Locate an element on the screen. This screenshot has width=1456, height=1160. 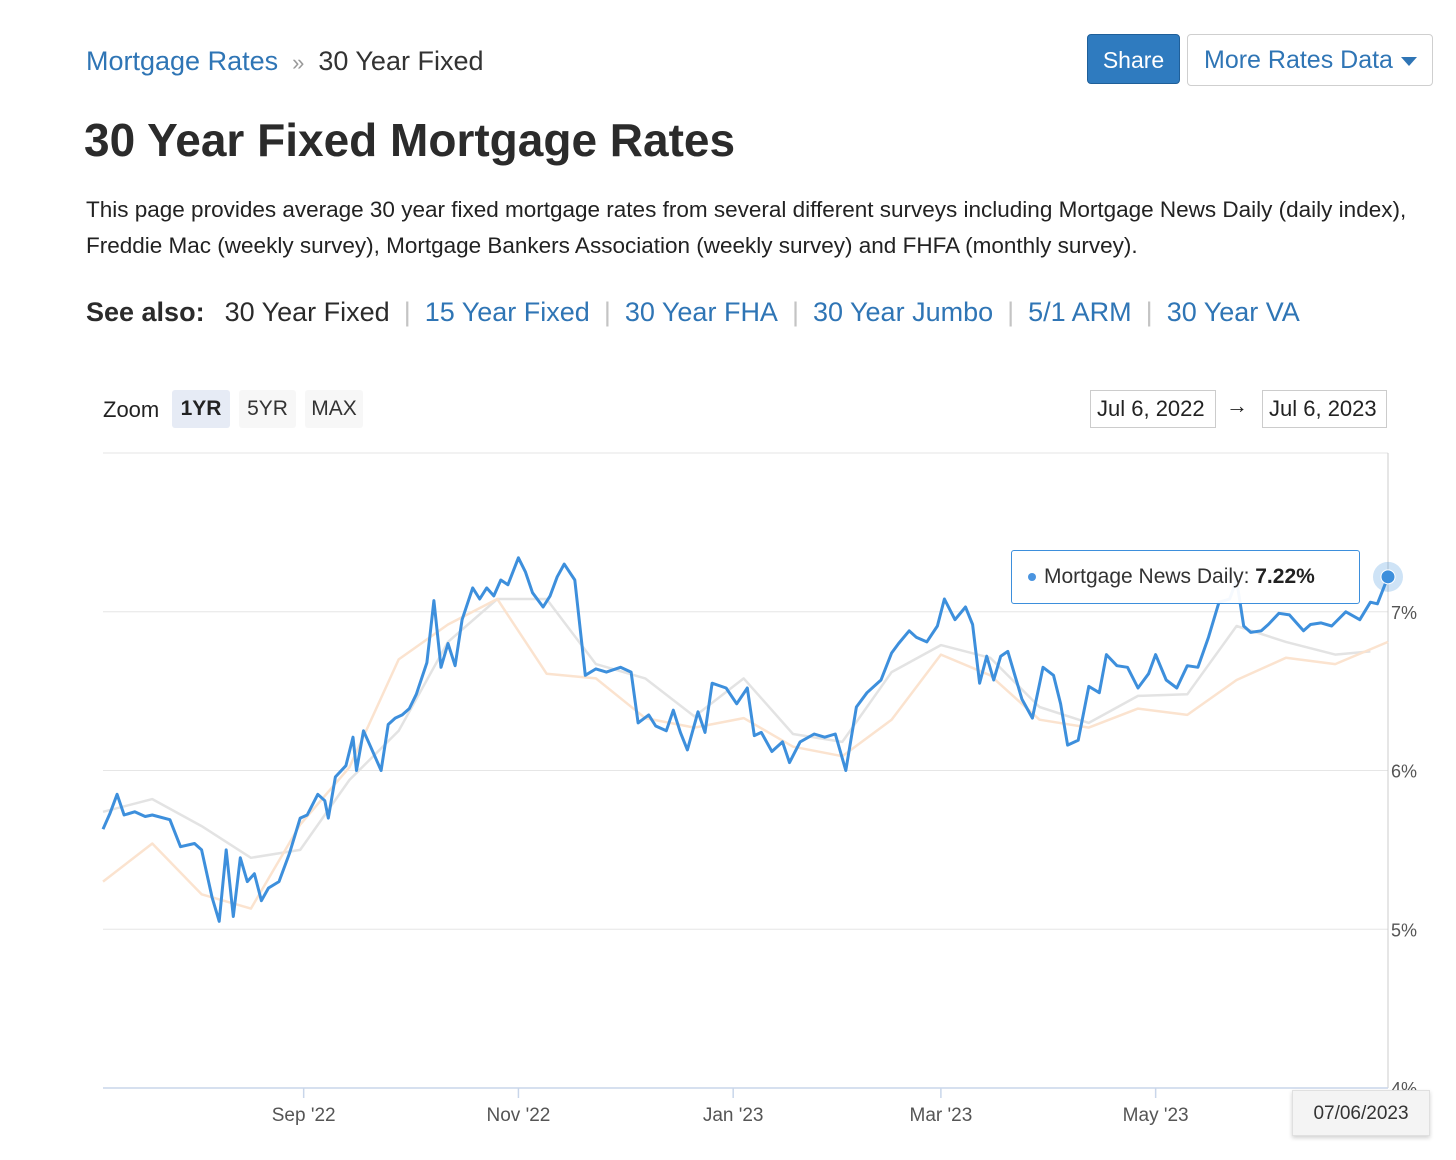
series-dot-icon is located at coordinates (1032, 577).